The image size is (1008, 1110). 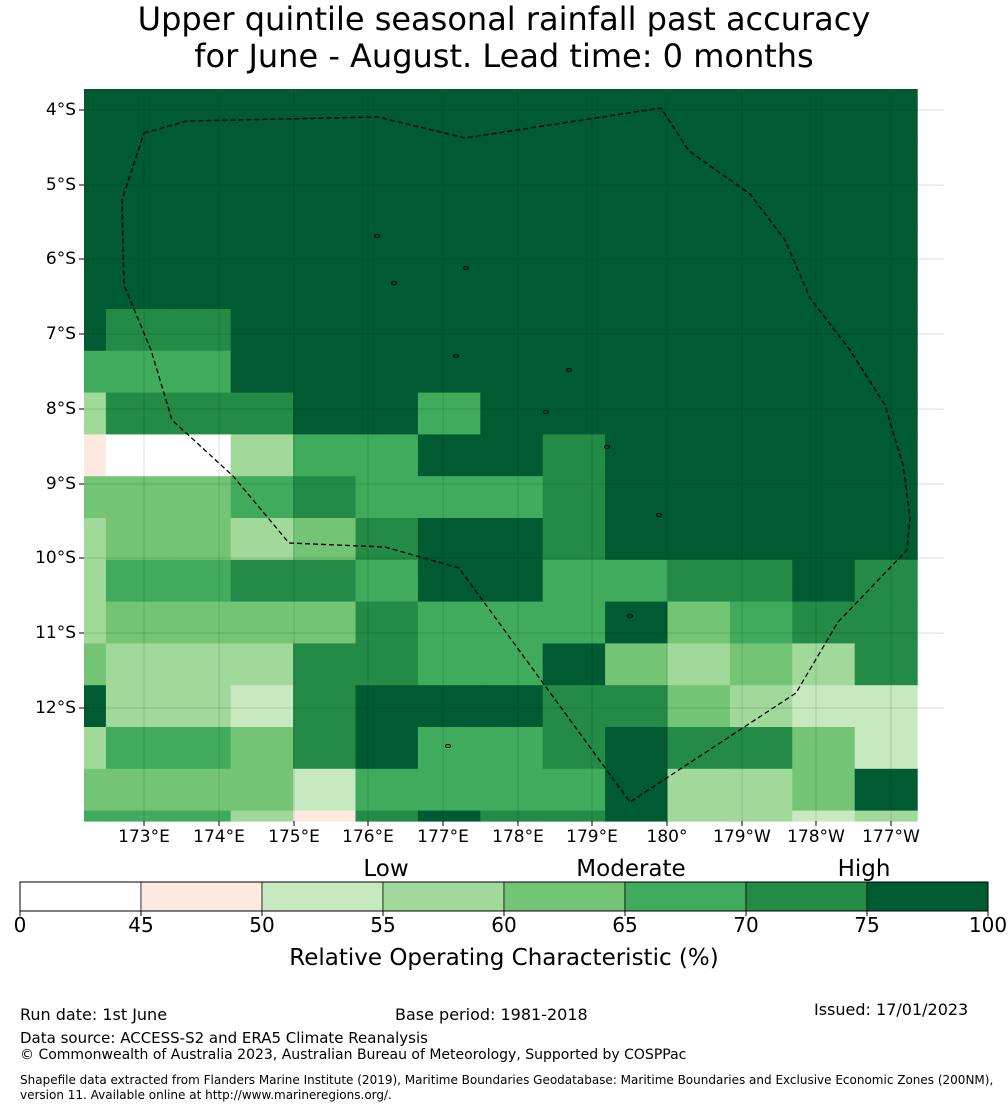 What do you see at coordinates (55, 708) in the screenshot?
I see `lat-label-12s: 12°S` at bounding box center [55, 708].